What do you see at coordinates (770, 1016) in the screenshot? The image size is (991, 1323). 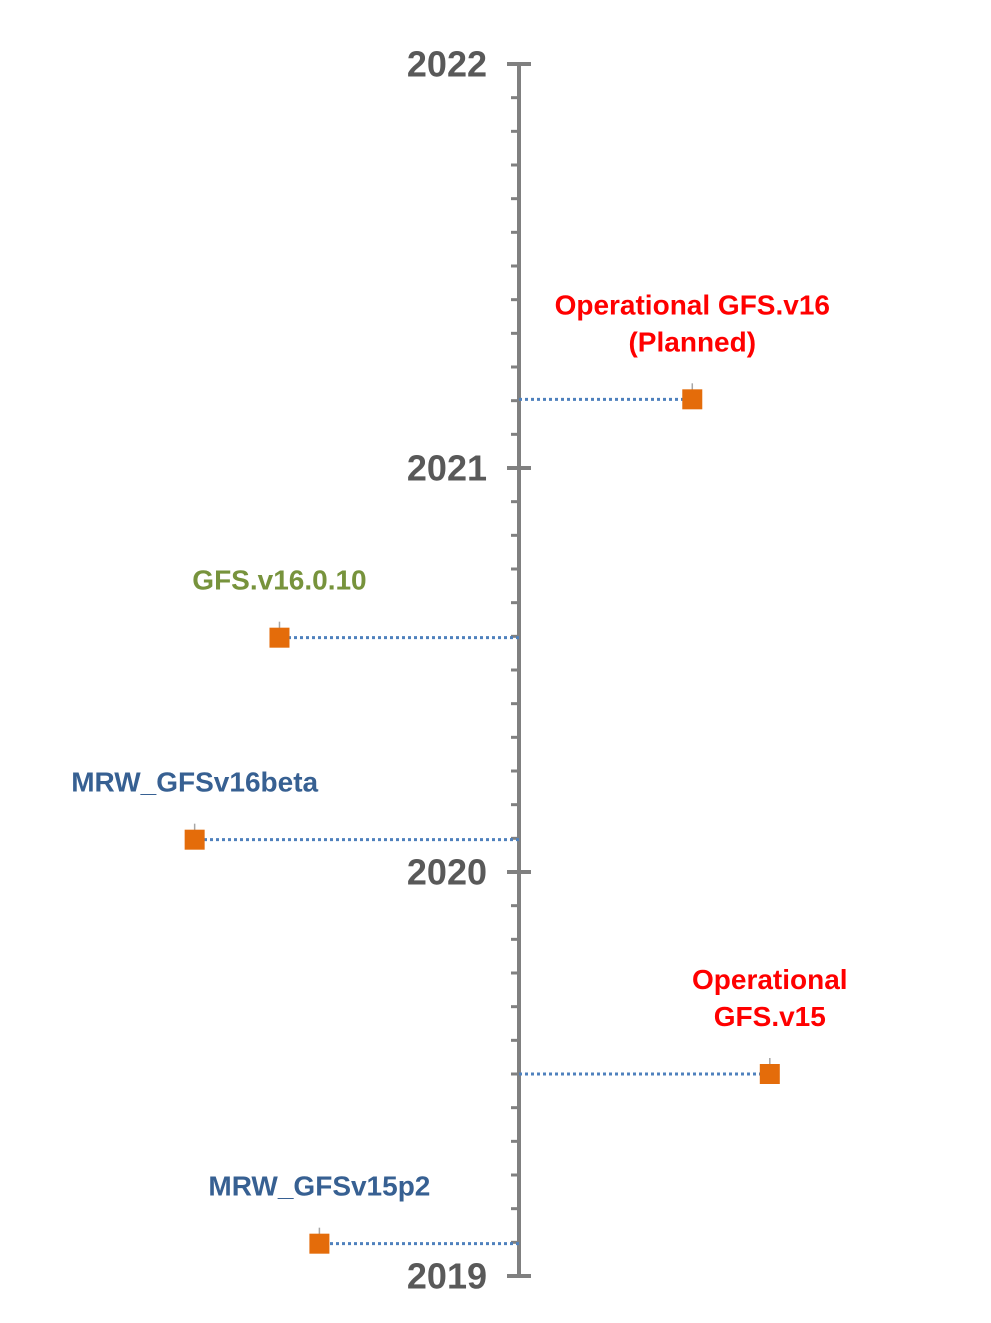 I see `event-label: GFS.v15` at bounding box center [770, 1016].